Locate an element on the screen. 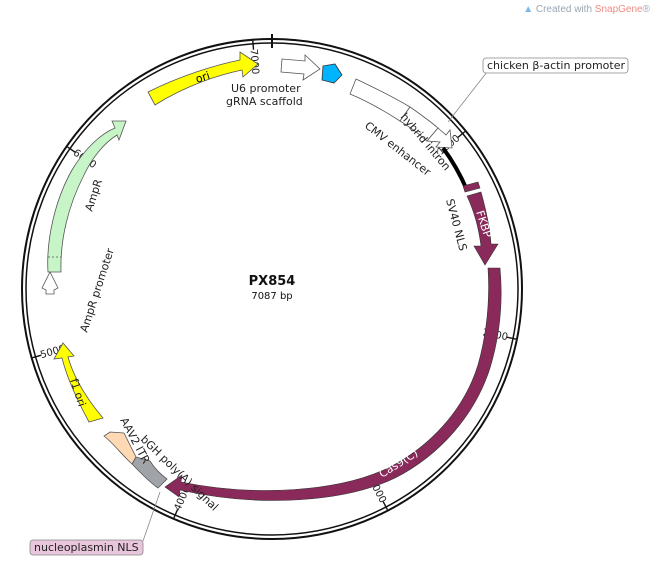 The height and width of the screenshot is (567, 660). chicken-beta-actin-box is located at coordinates (555, 65).